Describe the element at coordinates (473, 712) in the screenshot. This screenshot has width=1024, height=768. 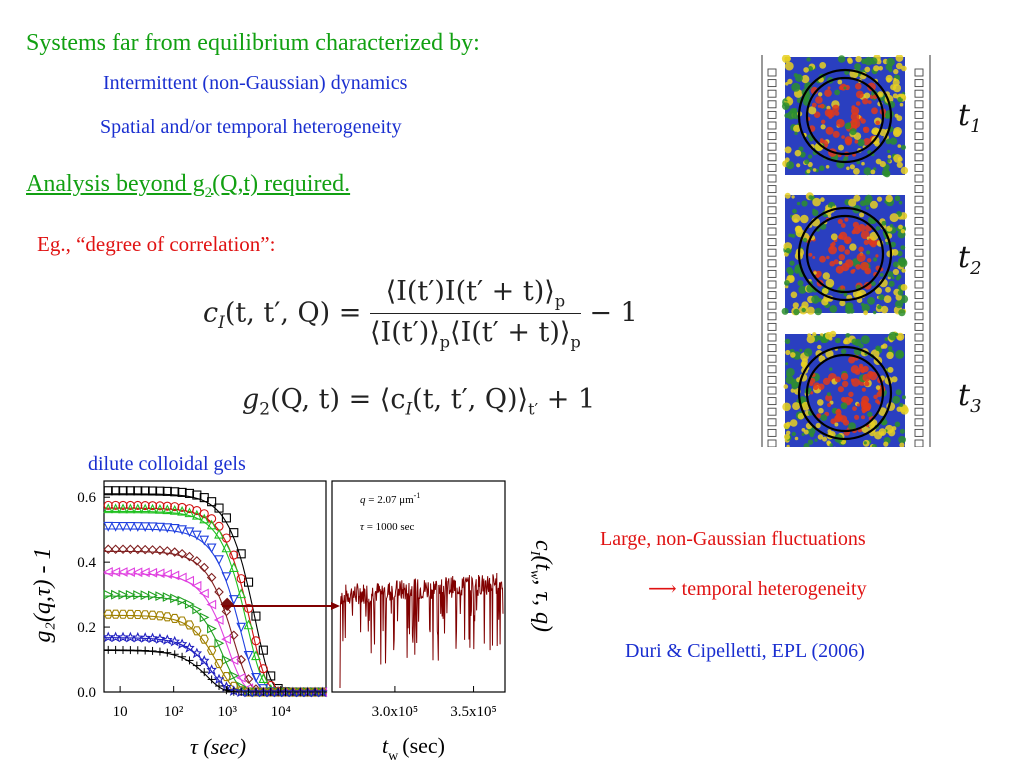
I see `ci-x-tick-label: 3.5x10⁵` at that location.